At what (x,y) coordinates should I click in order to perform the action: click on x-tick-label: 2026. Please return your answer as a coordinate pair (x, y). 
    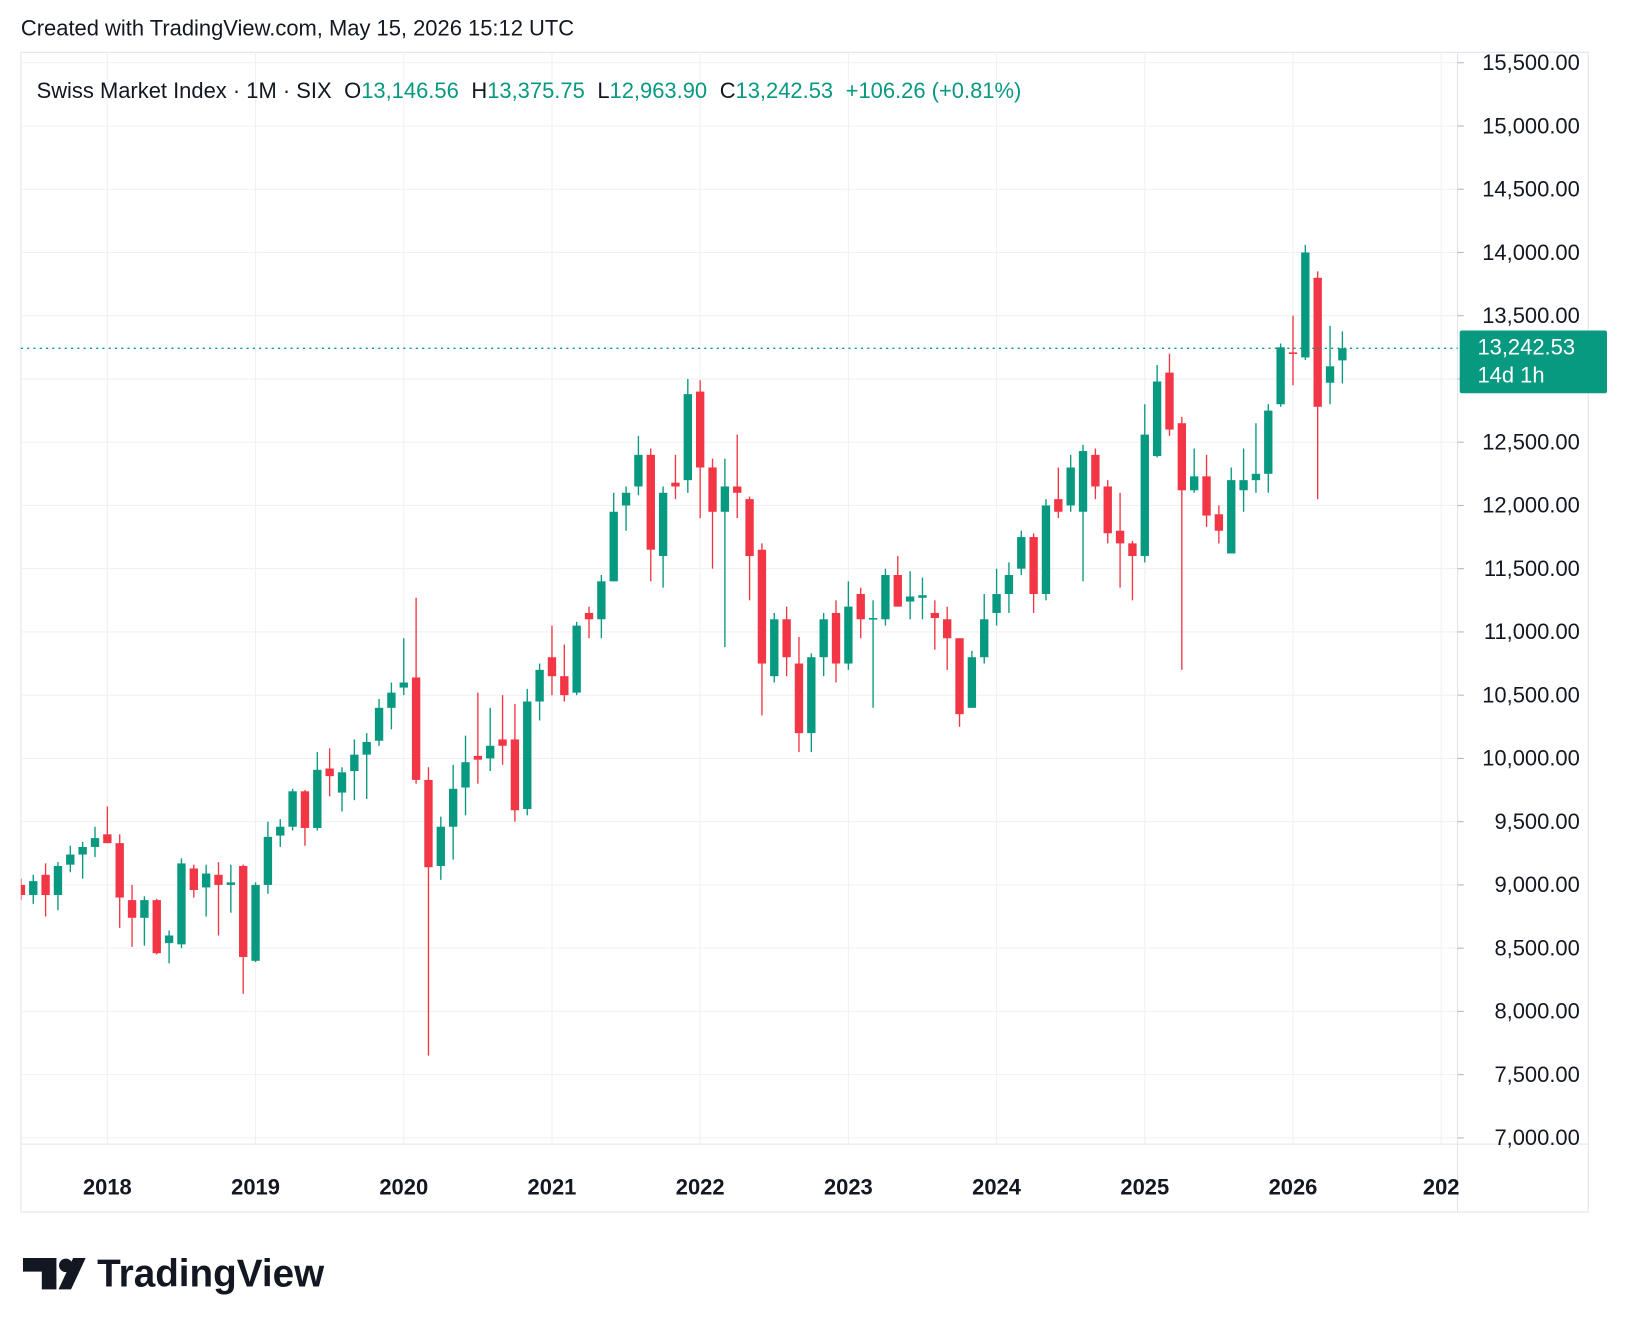
    Looking at the image, I should click on (1293, 1186).